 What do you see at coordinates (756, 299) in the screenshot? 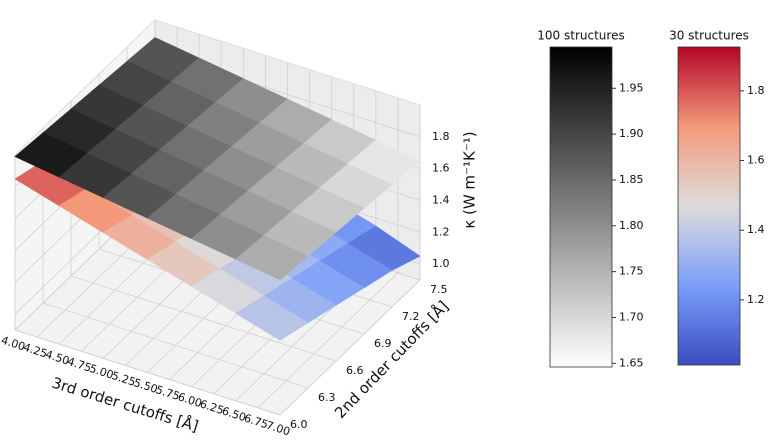
I see `colorbar-tick-label: 1.2` at bounding box center [756, 299].